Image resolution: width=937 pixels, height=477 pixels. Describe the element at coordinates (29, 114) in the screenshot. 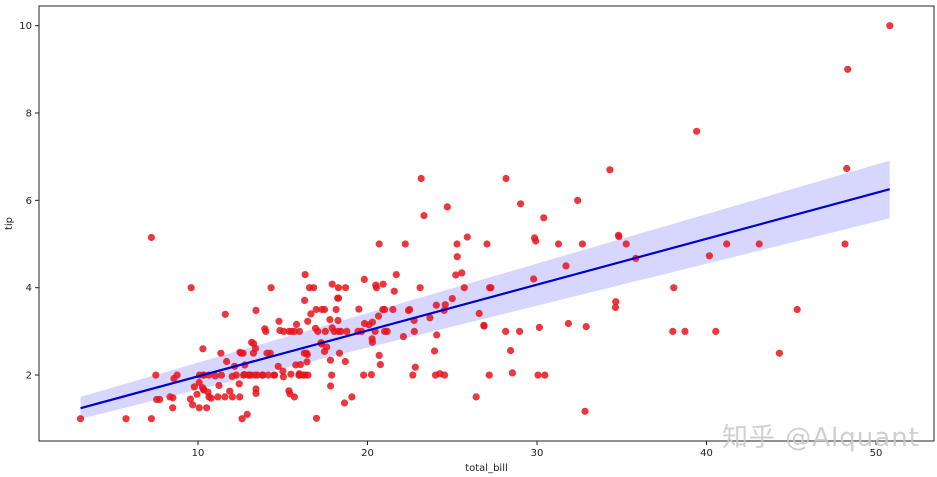

I see `y-tick-label: 8` at that location.